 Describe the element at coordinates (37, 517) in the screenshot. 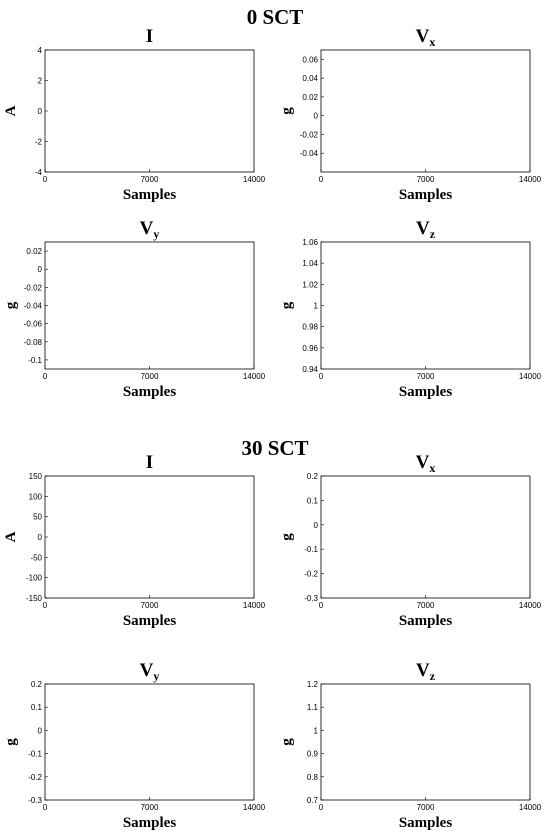

I see `y-tick-label: 50` at that location.